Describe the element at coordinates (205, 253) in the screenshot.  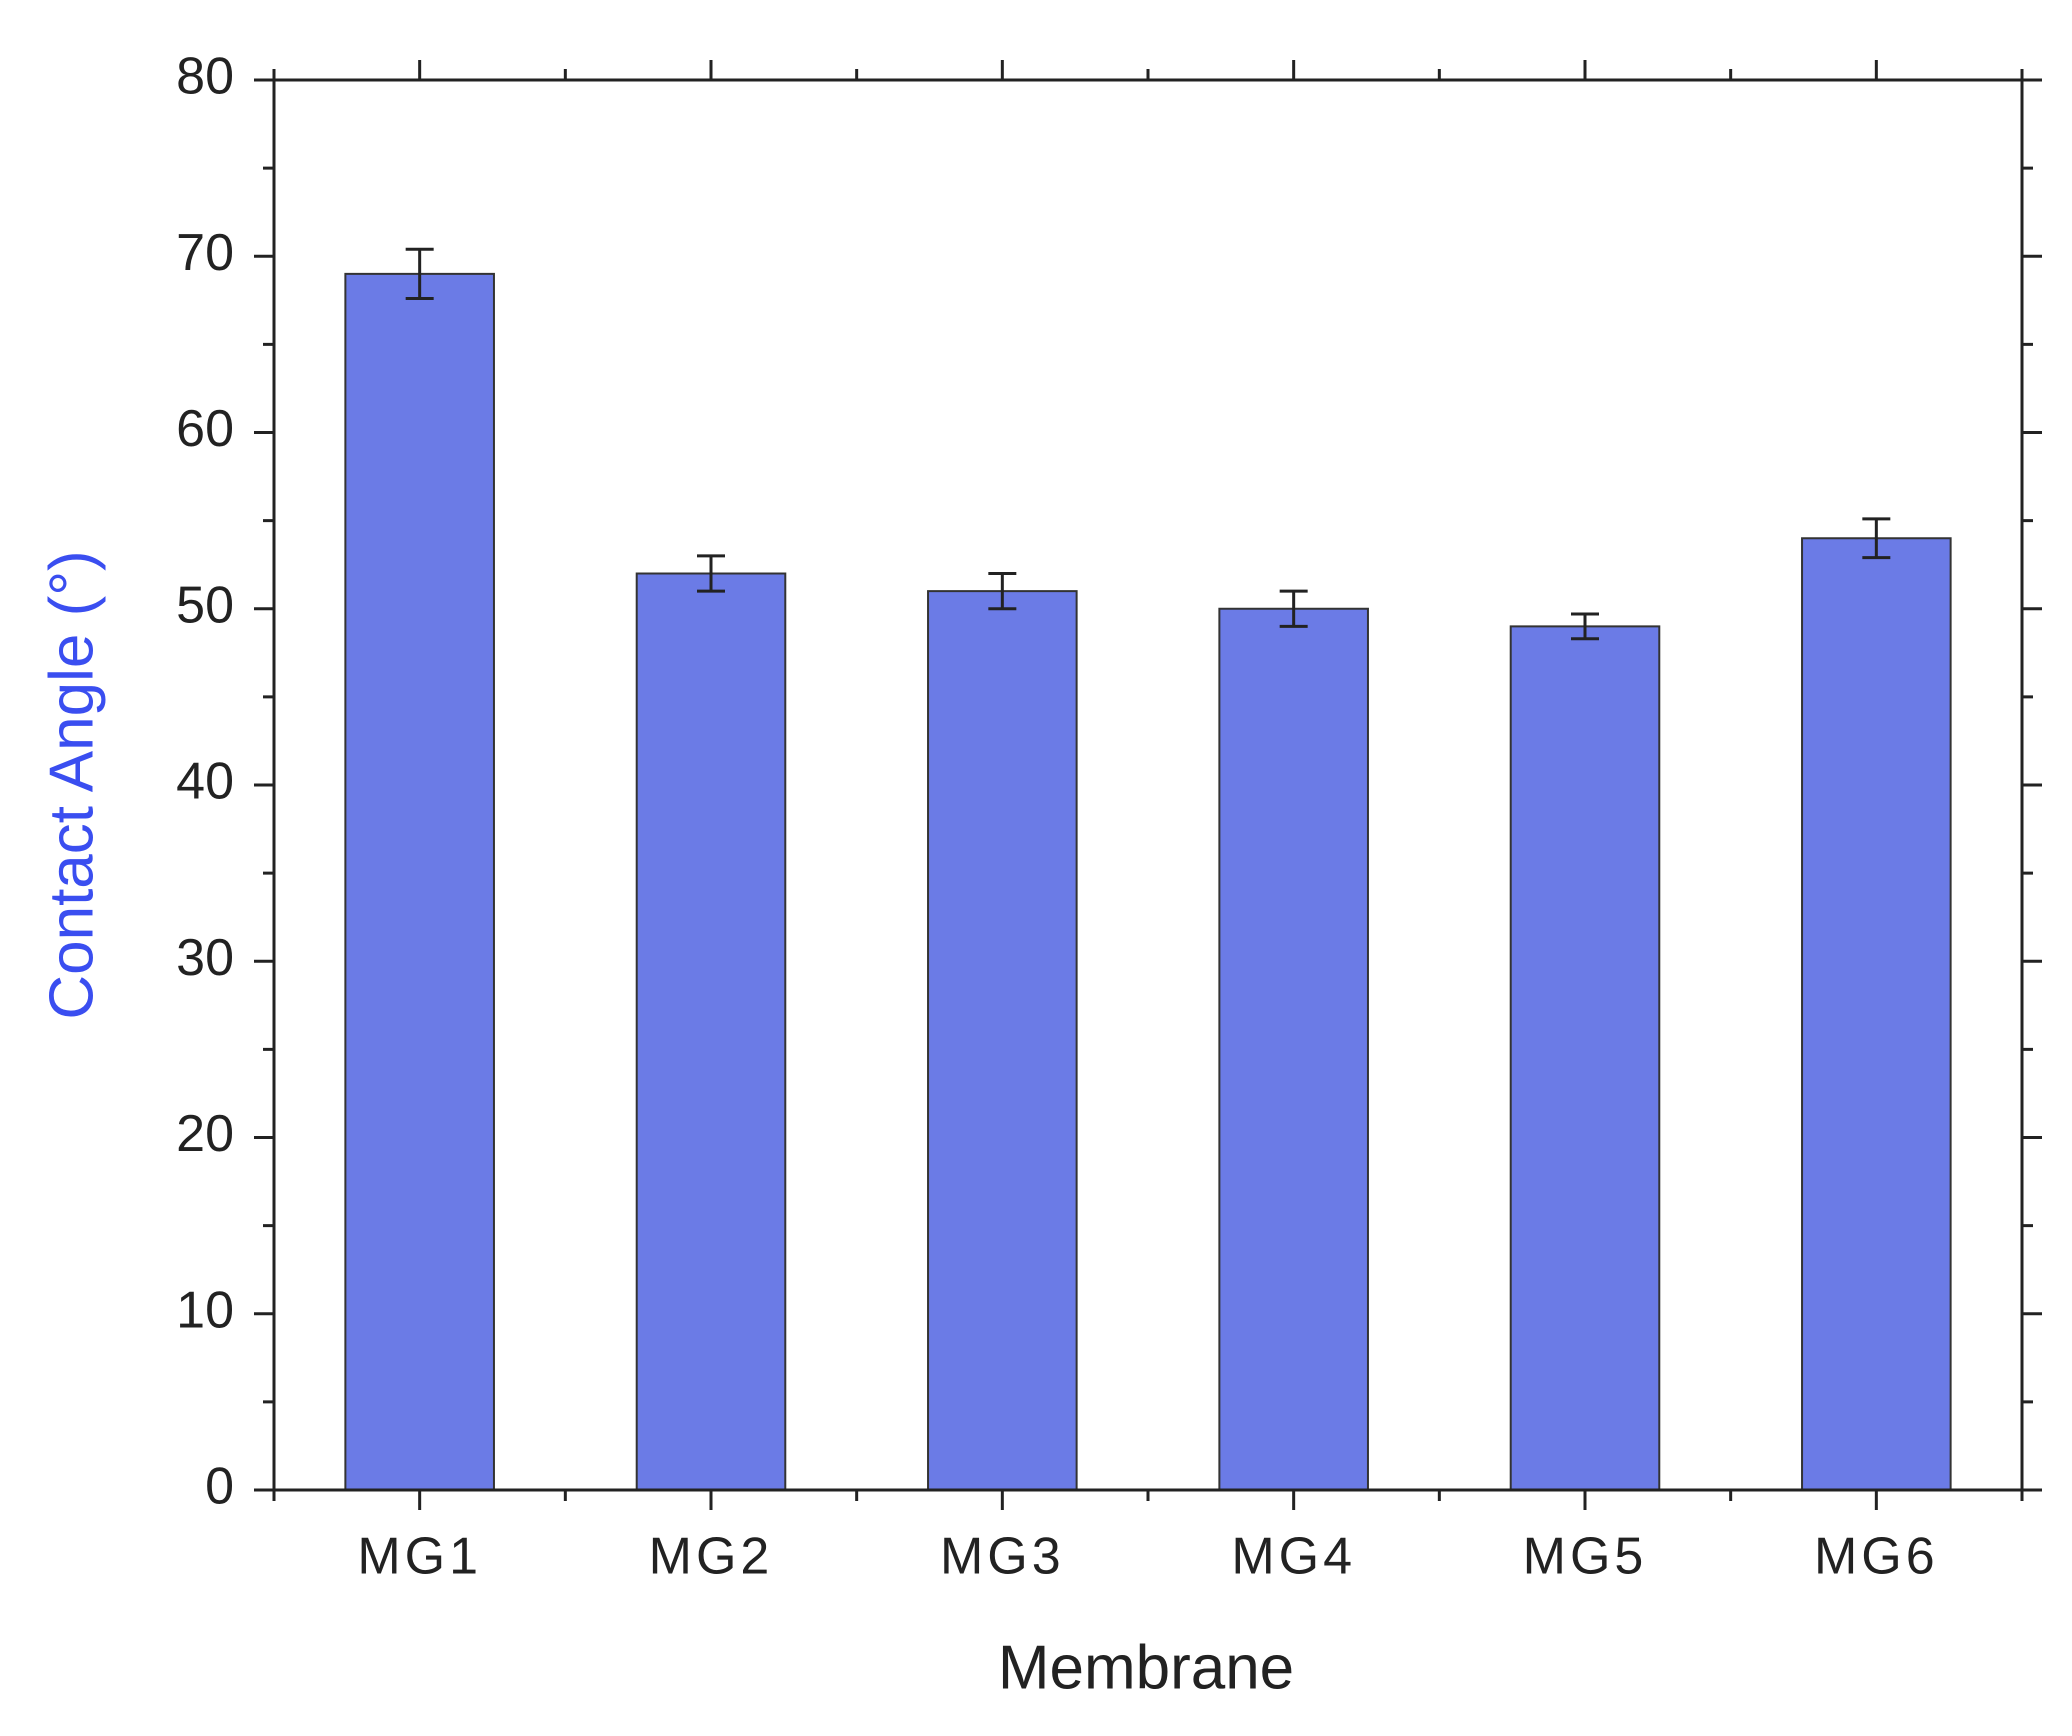
I see `y-tick-label: 70` at that location.